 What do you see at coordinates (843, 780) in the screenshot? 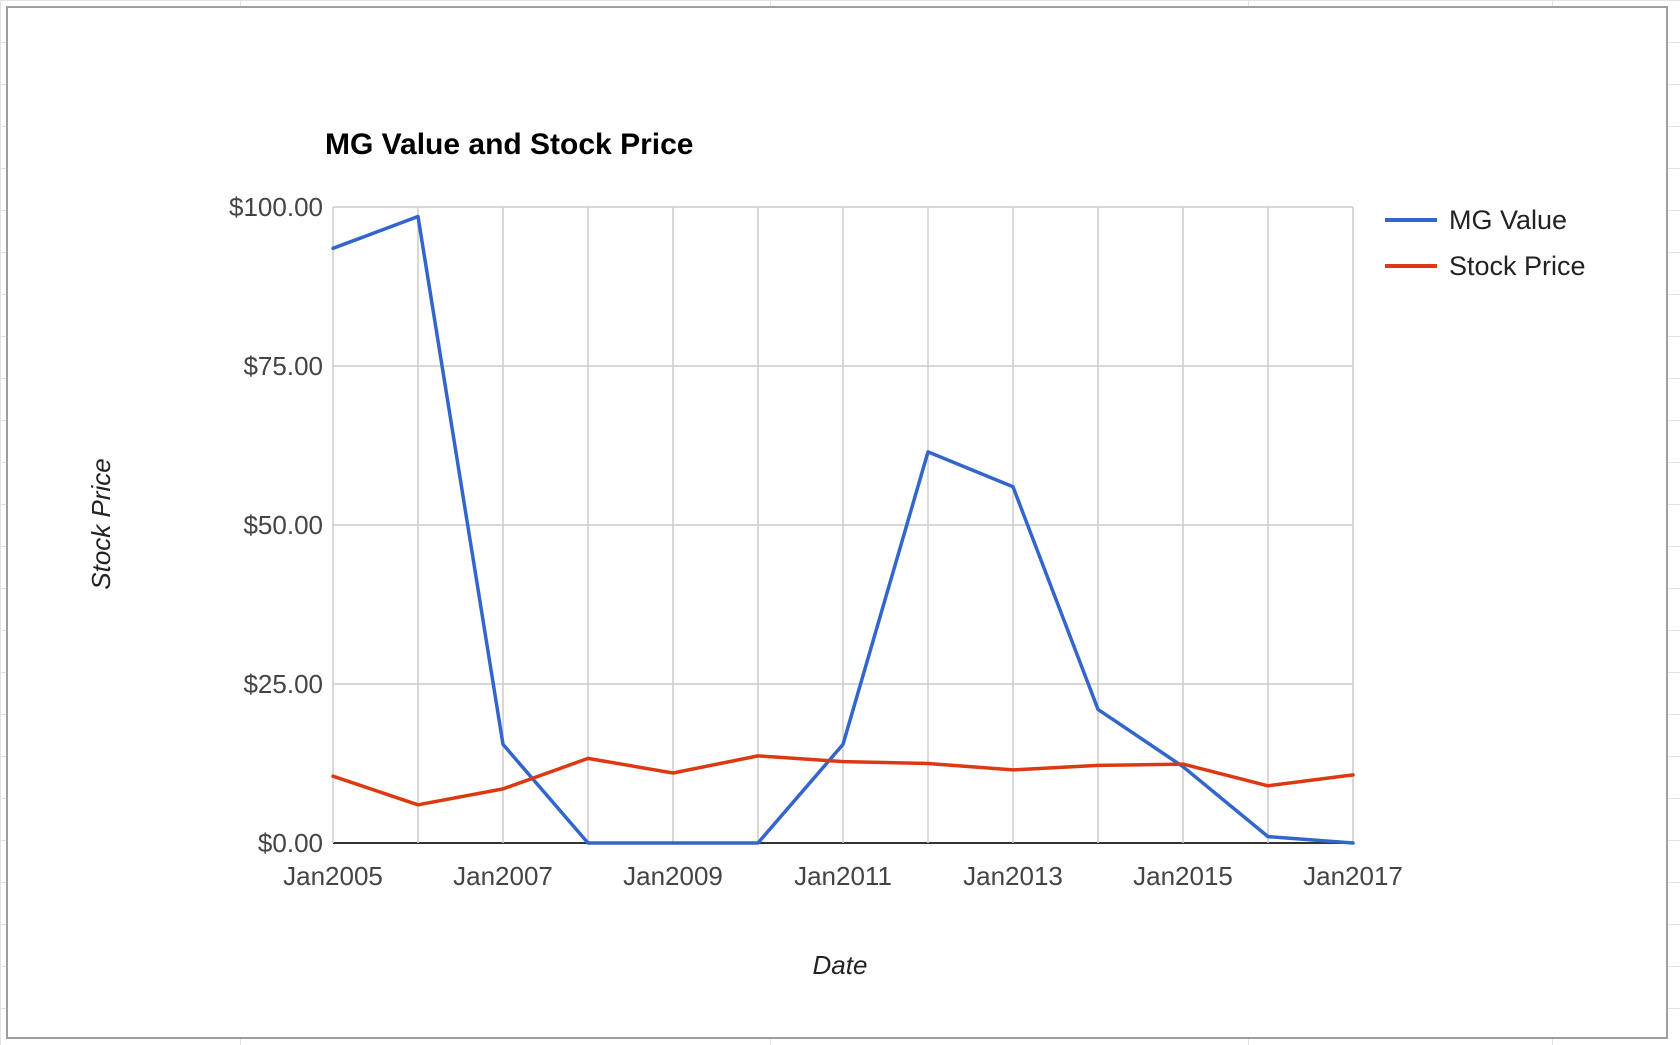
I see `series-line-stock-price` at bounding box center [843, 780].